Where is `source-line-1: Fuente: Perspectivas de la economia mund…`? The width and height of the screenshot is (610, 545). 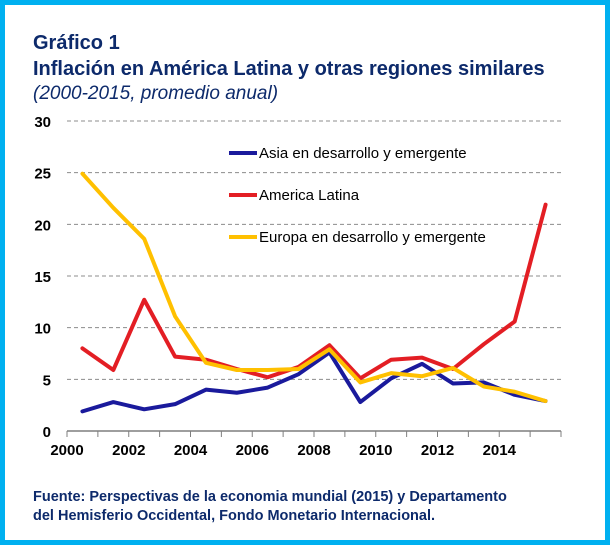
source-line-1: Fuente: Perspectivas de la economia mund… is located at coordinates (270, 497).